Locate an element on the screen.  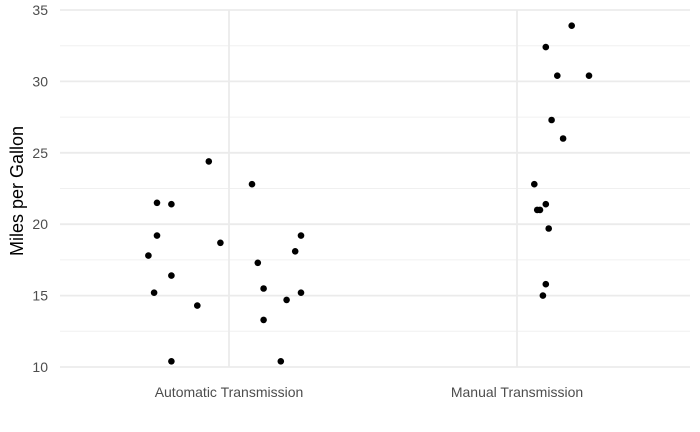
y-tick-label: 10 is located at coordinates (40, 367).